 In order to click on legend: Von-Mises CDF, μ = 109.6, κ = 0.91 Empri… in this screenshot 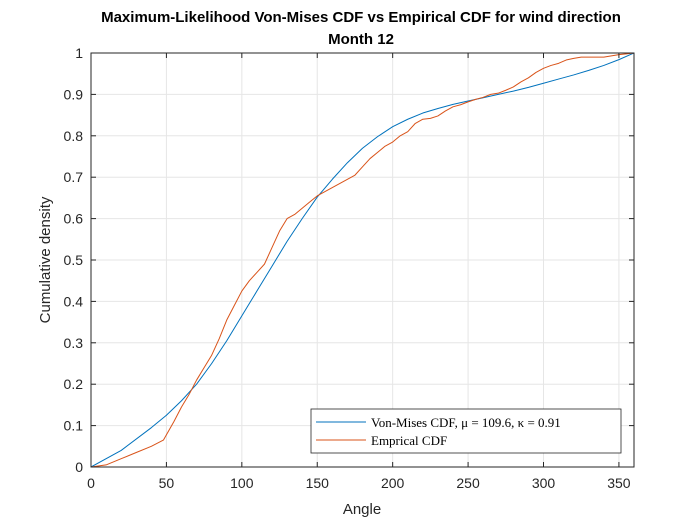, I will do `click(466, 431)`.